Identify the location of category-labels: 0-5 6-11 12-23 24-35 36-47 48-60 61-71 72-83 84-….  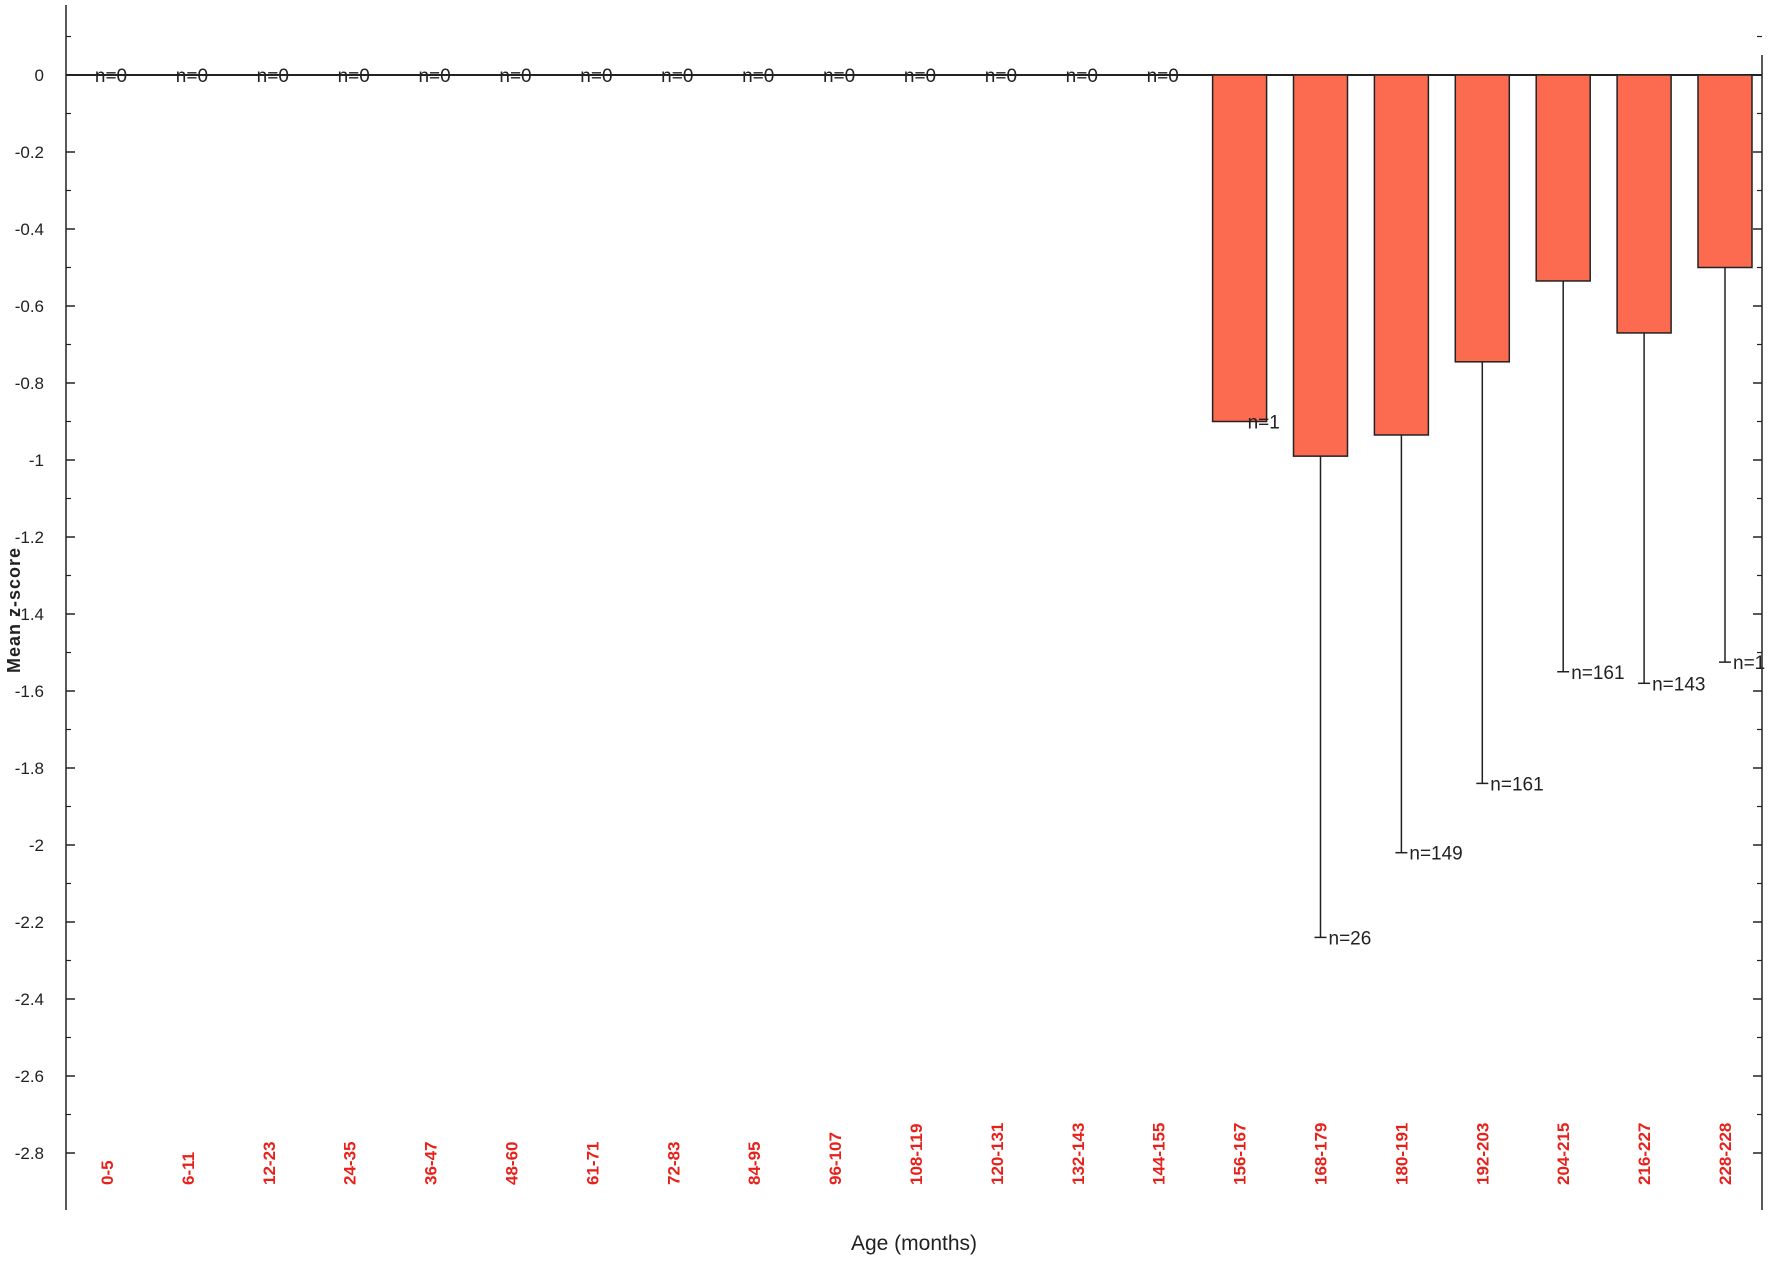
(916, 1154).